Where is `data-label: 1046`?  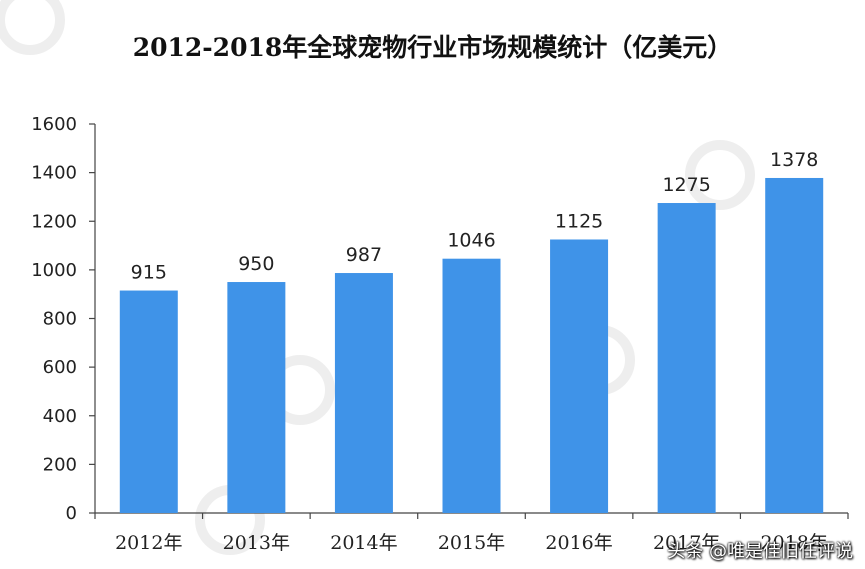 data-label: 1046 is located at coordinates (471, 241).